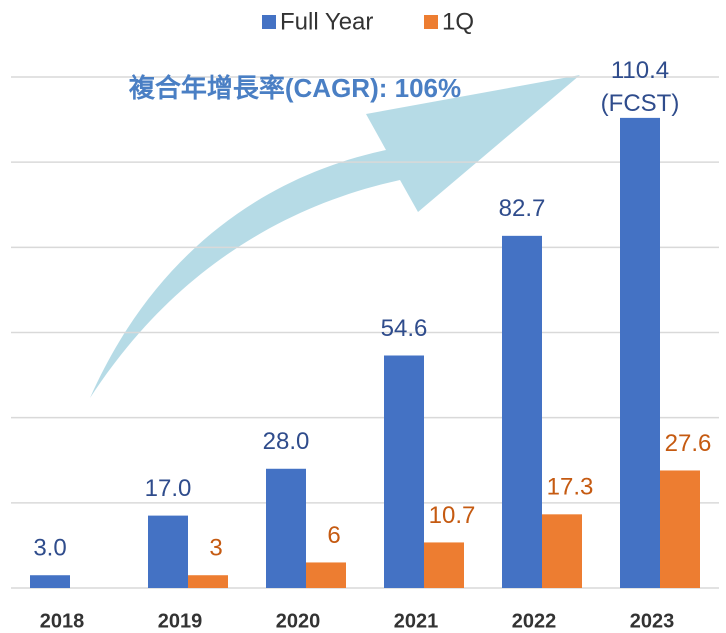 The width and height of the screenshot is (726, 633). What do you see at coordinates (215, 548) in the screenshot?
I see `data-label: 3` at bounding box center [215, 548].